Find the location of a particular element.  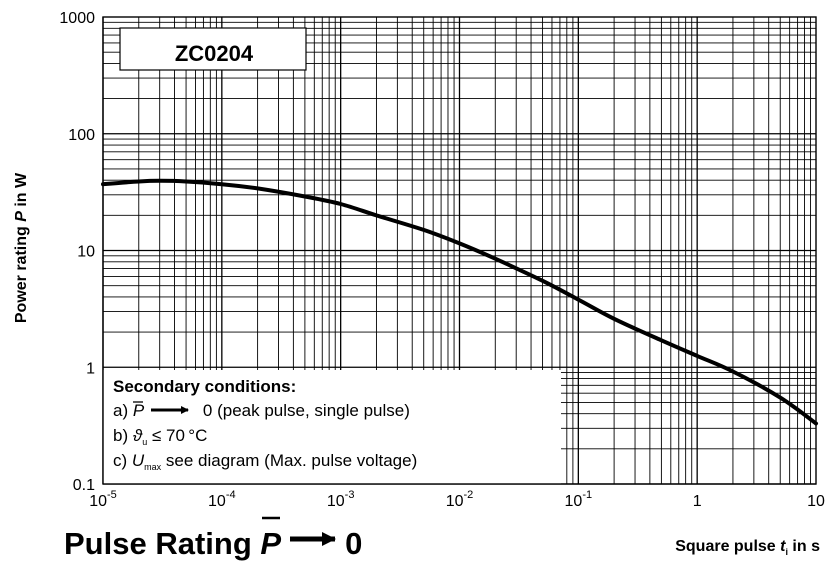

p-bar-symbol: P is located at coordinates (139, 410).